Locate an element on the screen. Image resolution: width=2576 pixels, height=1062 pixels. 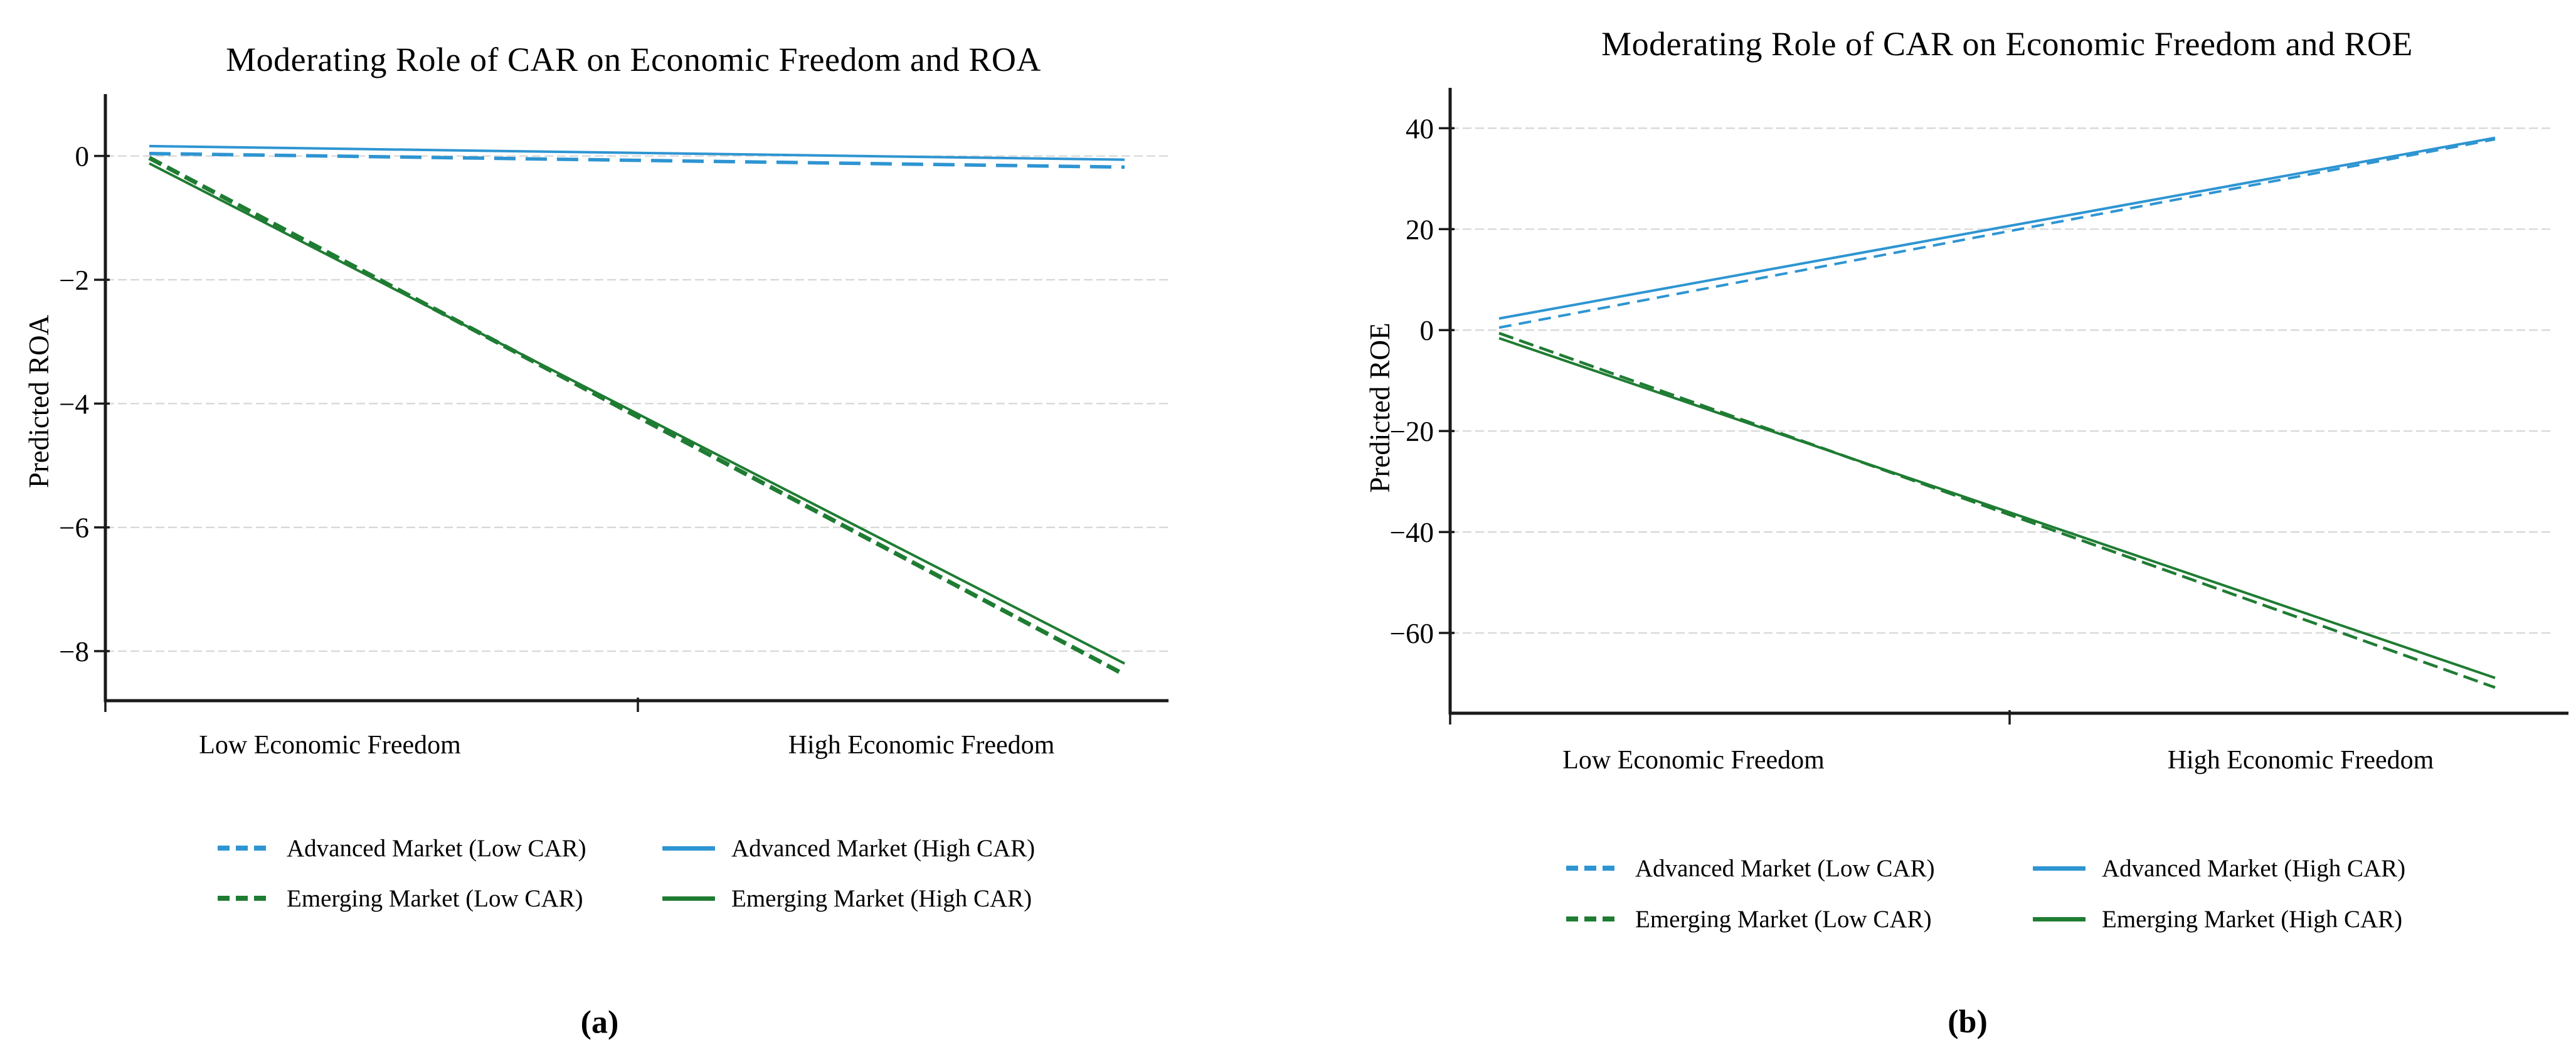
y-tick-label: −60 is located at coordinates (1412, 634).